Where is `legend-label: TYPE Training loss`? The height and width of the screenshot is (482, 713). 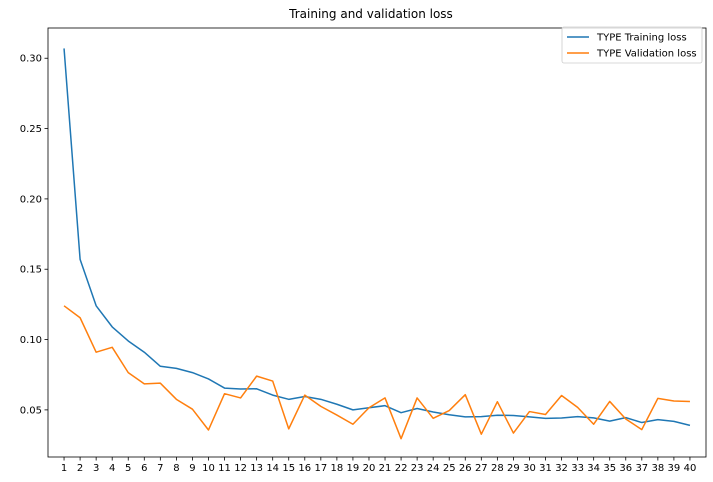 legend-label: TYPE Training loss is located at coordinates (641, 38).